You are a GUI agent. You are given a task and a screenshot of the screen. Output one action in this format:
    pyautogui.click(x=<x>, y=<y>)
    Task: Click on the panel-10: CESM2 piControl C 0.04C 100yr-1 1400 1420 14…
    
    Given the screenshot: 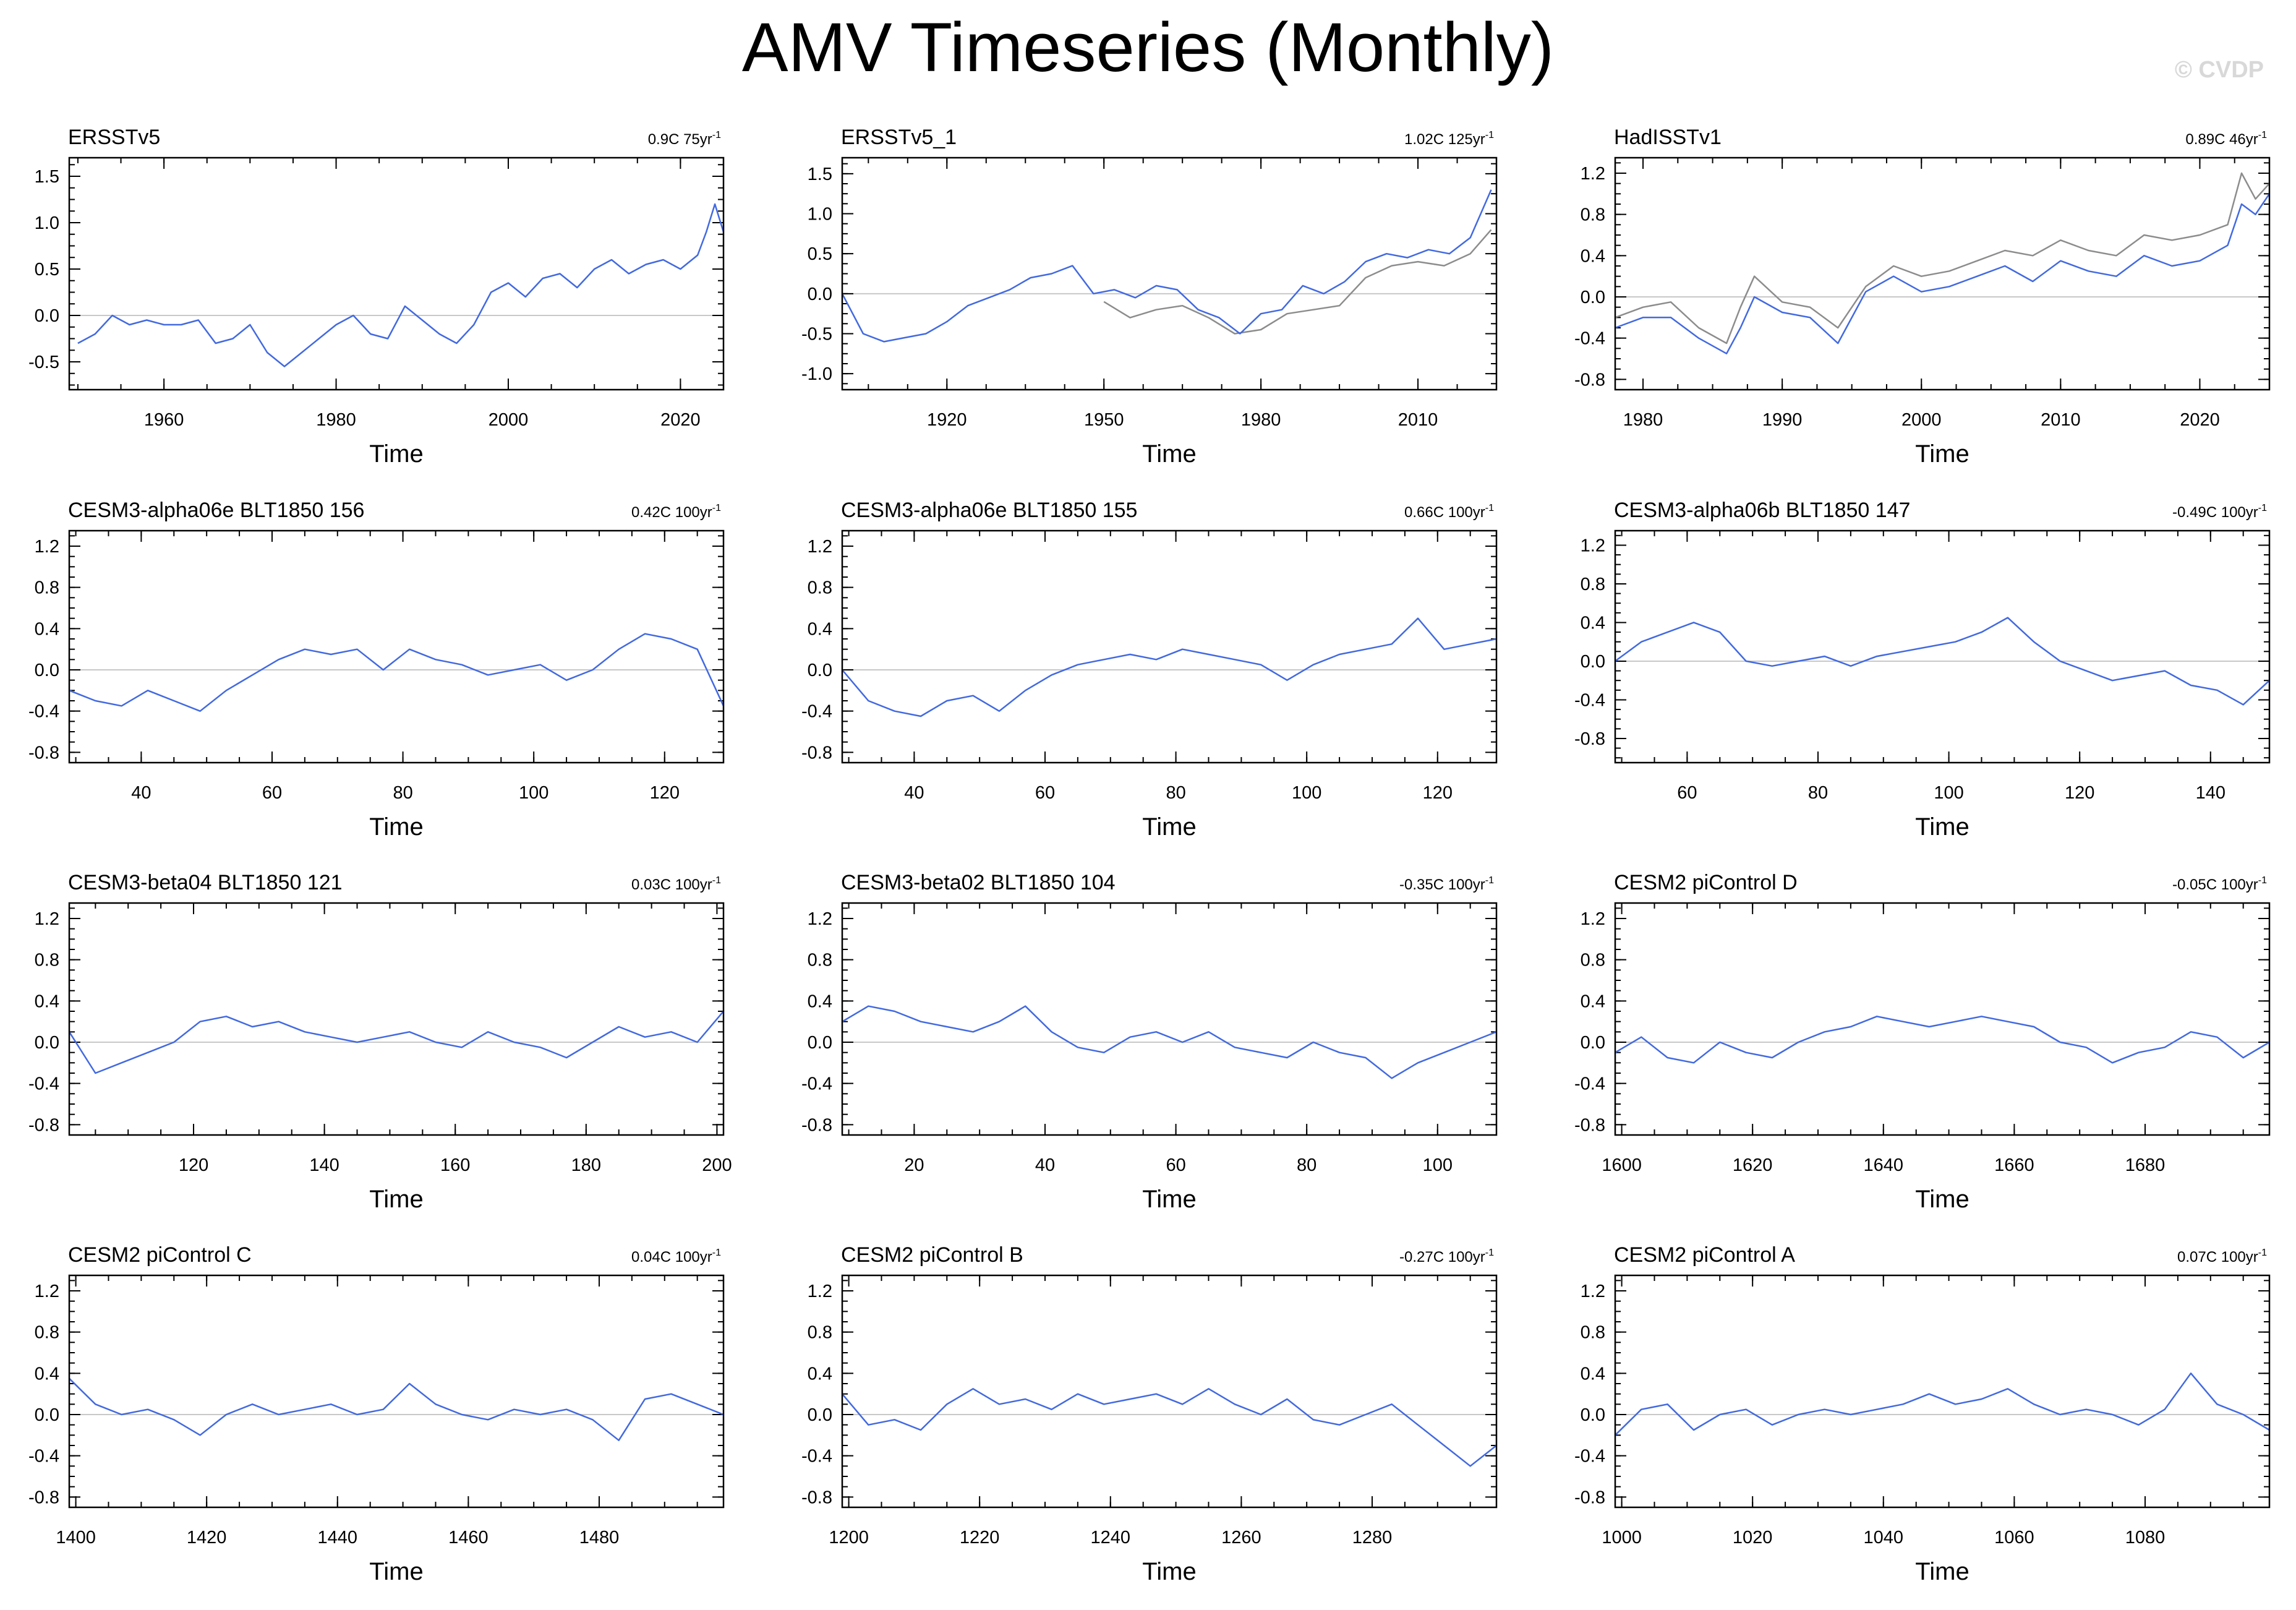 What is the action you would take?
    pyautogui.click(x=376, y=1414)
    